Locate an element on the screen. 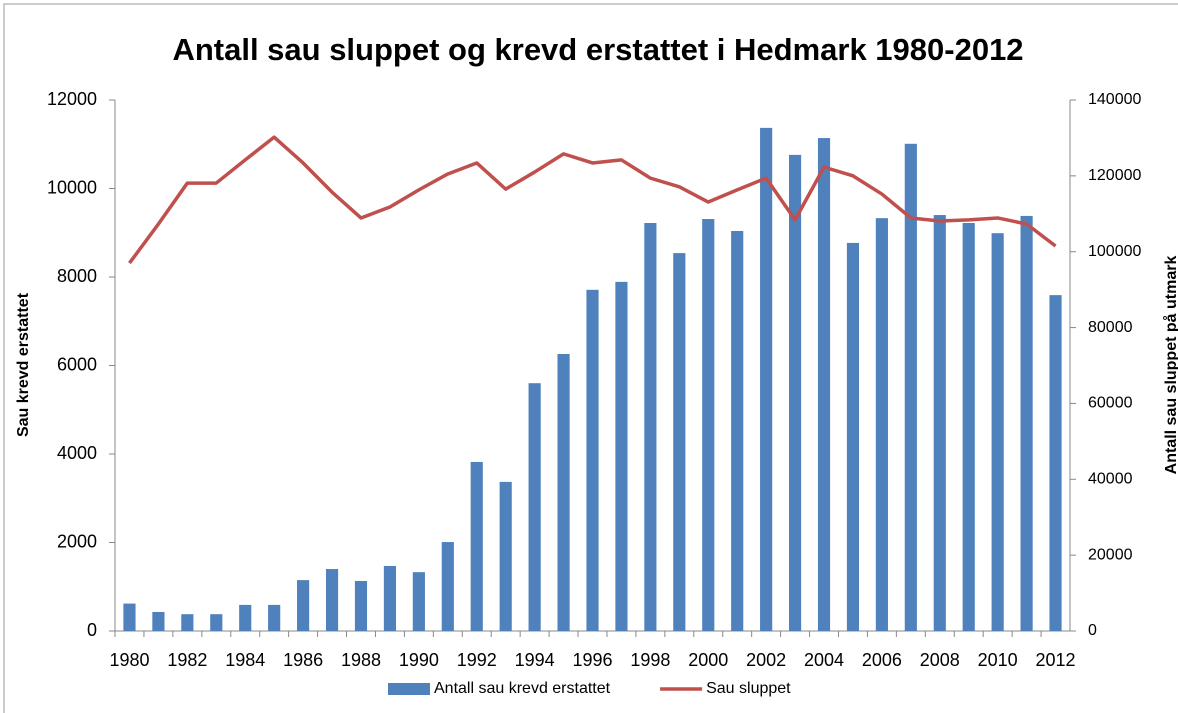  y2-tick-label: 140000 is located at coordinates (1114, 99).